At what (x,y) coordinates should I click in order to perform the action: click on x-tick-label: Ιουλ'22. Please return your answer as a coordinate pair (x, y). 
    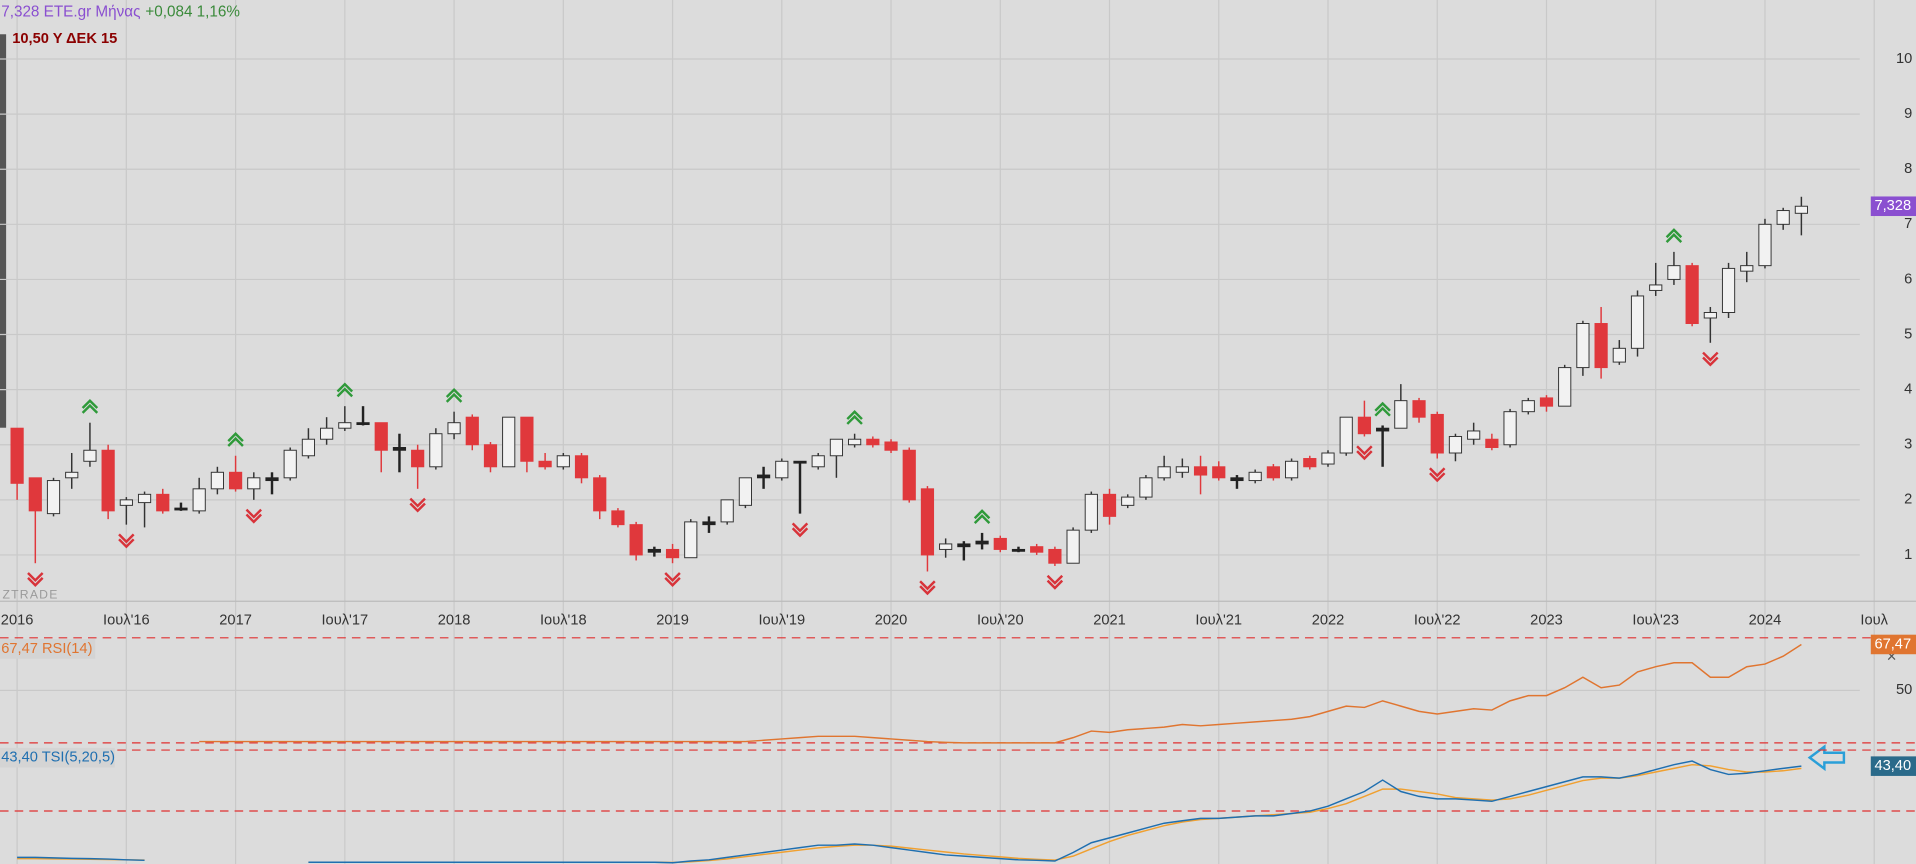
    Looking at the image, I should click on (1437, 621).